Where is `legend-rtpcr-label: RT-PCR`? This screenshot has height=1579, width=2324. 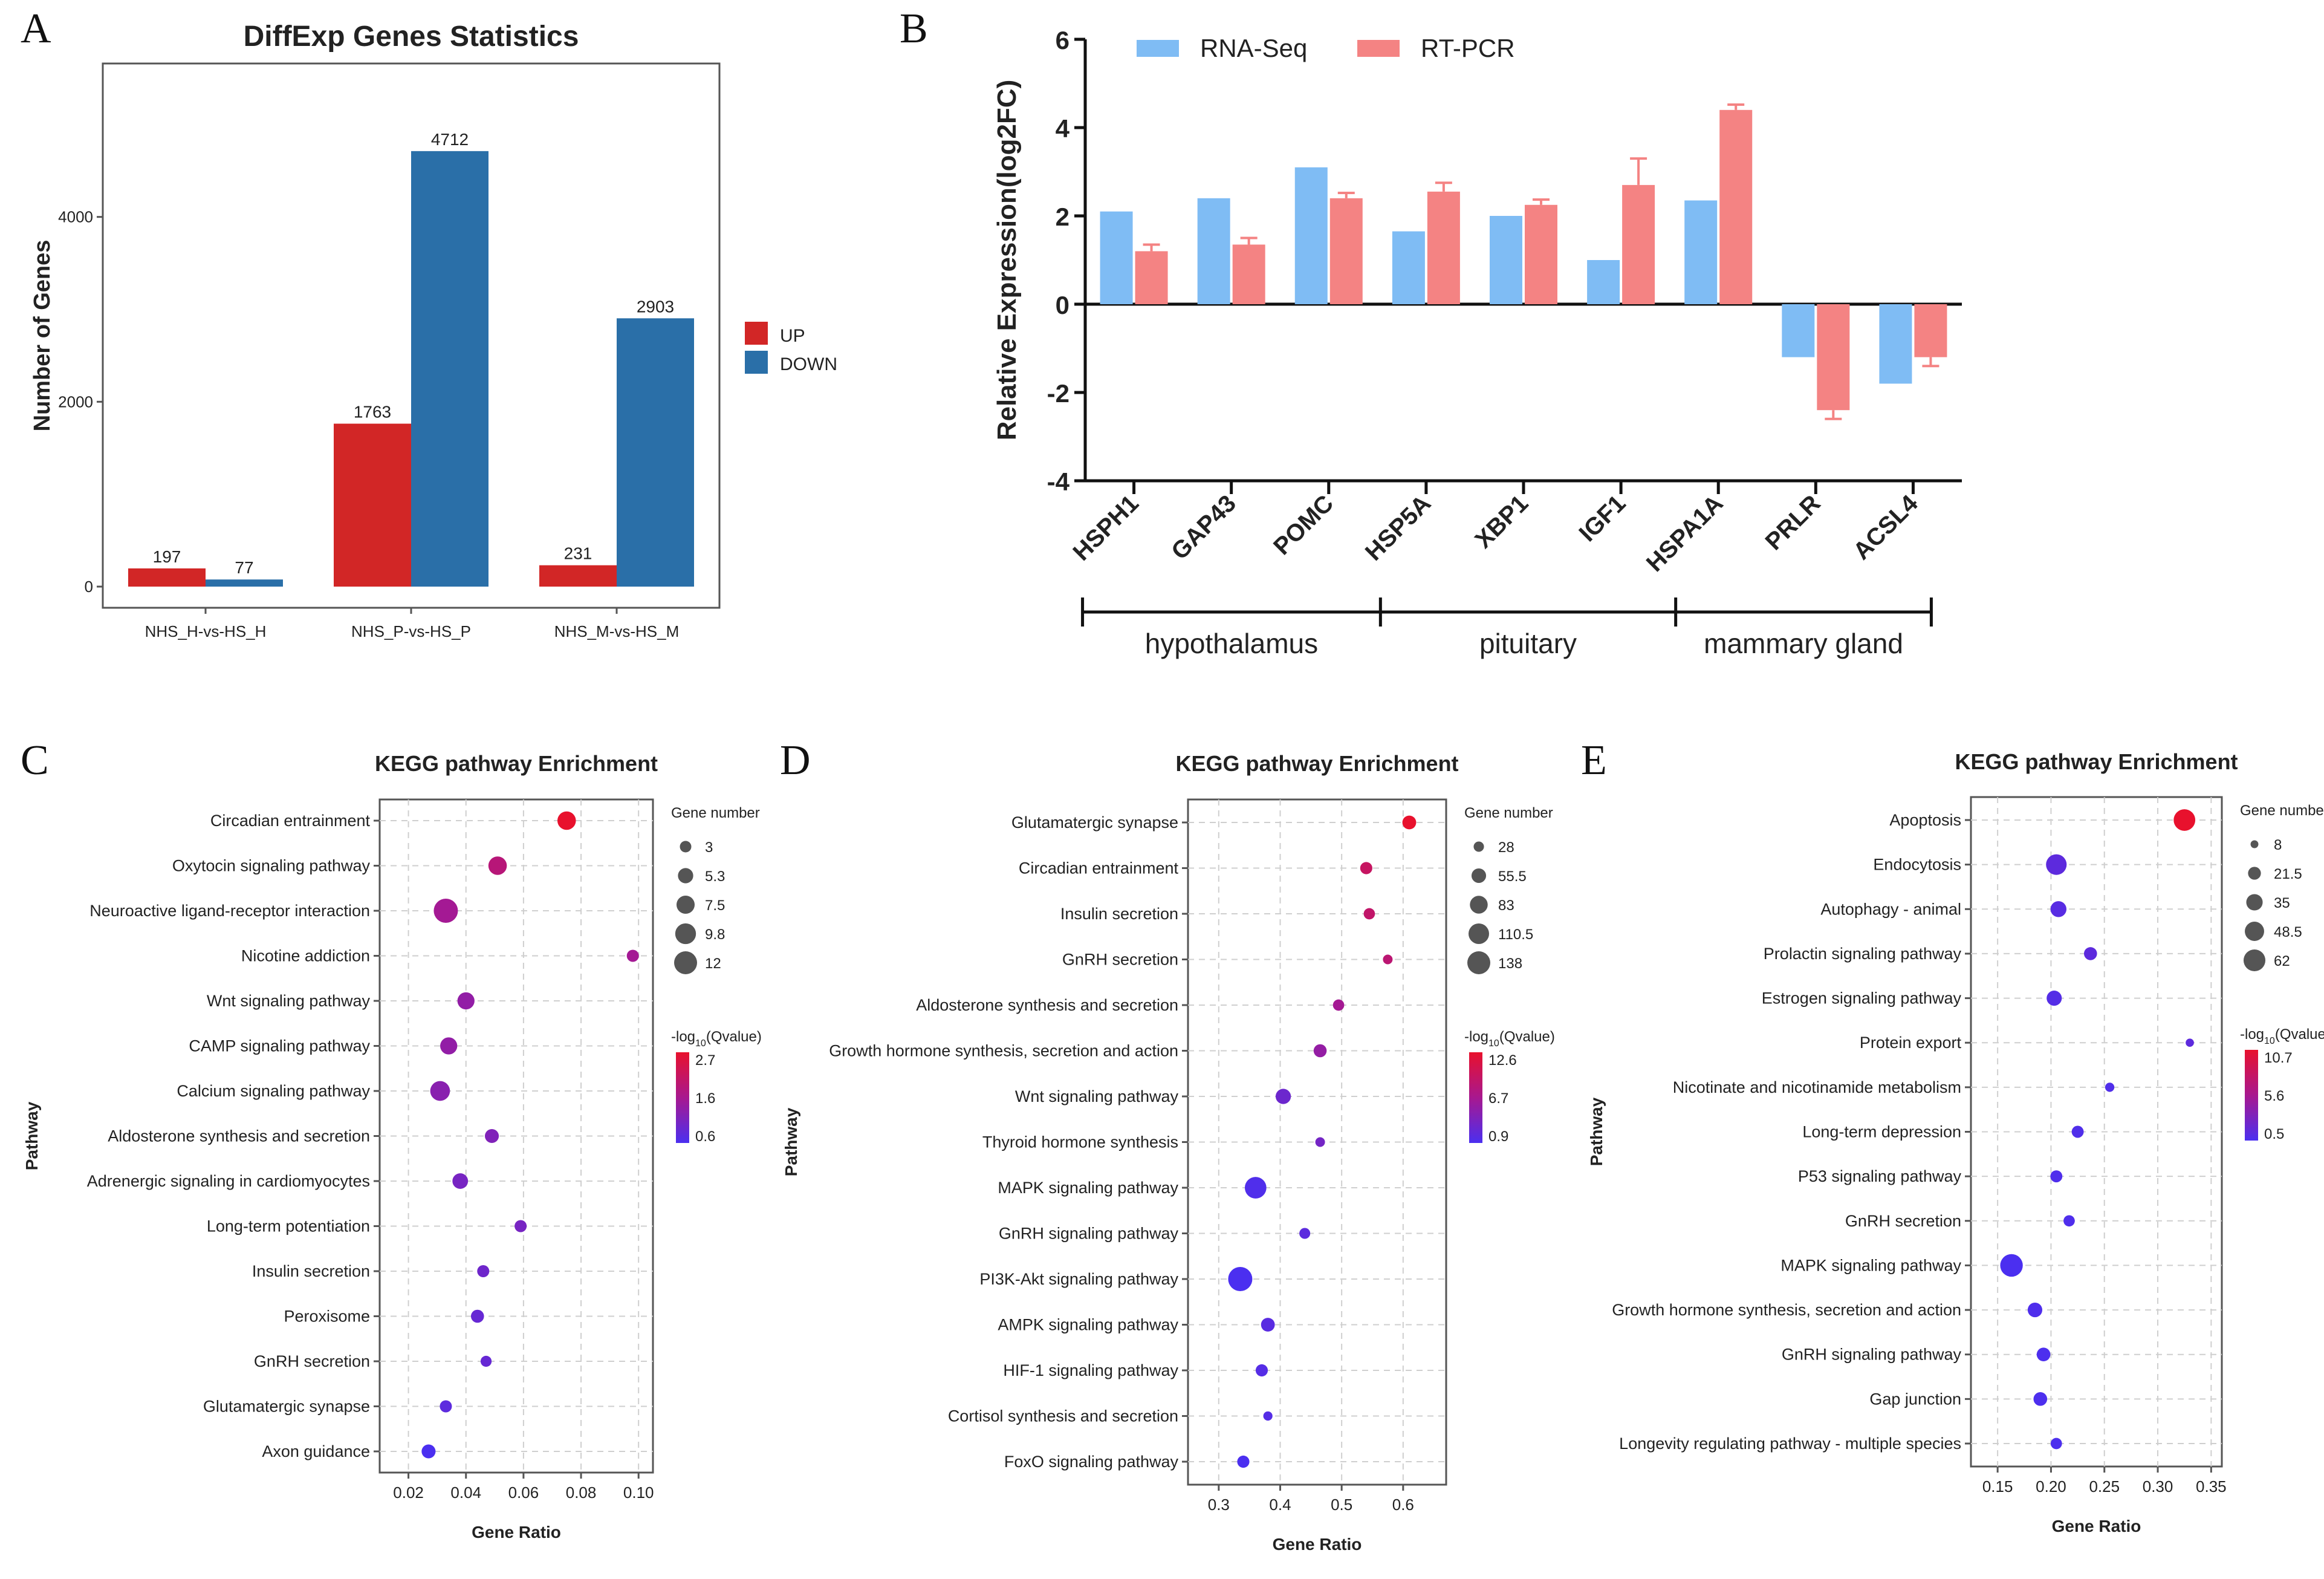 legend-rtpcr-label: RT-PCR is located at coordinates (1468, 48).